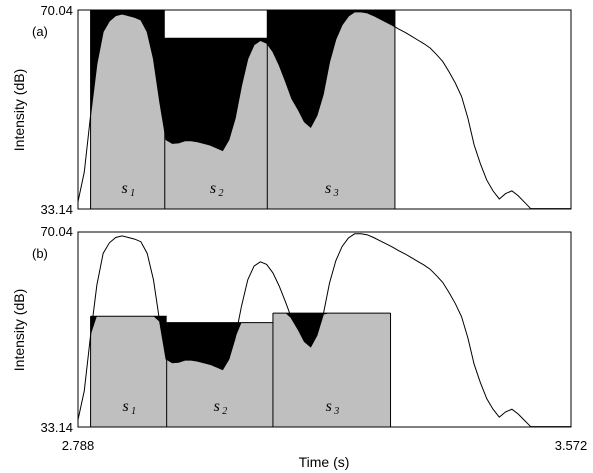  Describe the element at coordinates (19, 330) in the screenshot. I see `panel-b-ylabel: Intensity (dB)` at that location.